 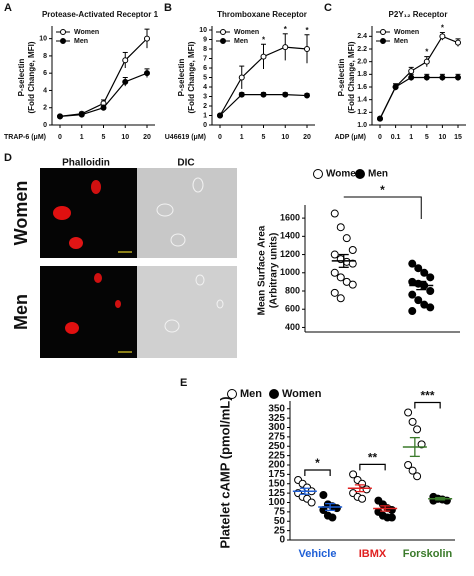 What do you see at coordinates (280, 512) in the screenshot?
I see `y-tick-label: 75` at bounding box center [280, 512].